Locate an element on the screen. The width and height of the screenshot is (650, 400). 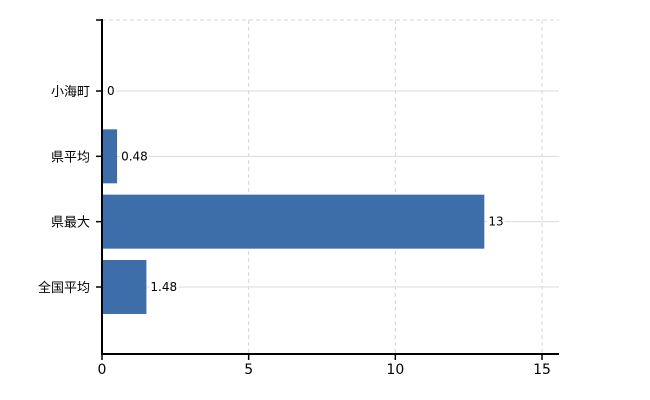
x-tick-label: 10 is located at coordinates (395, 370).